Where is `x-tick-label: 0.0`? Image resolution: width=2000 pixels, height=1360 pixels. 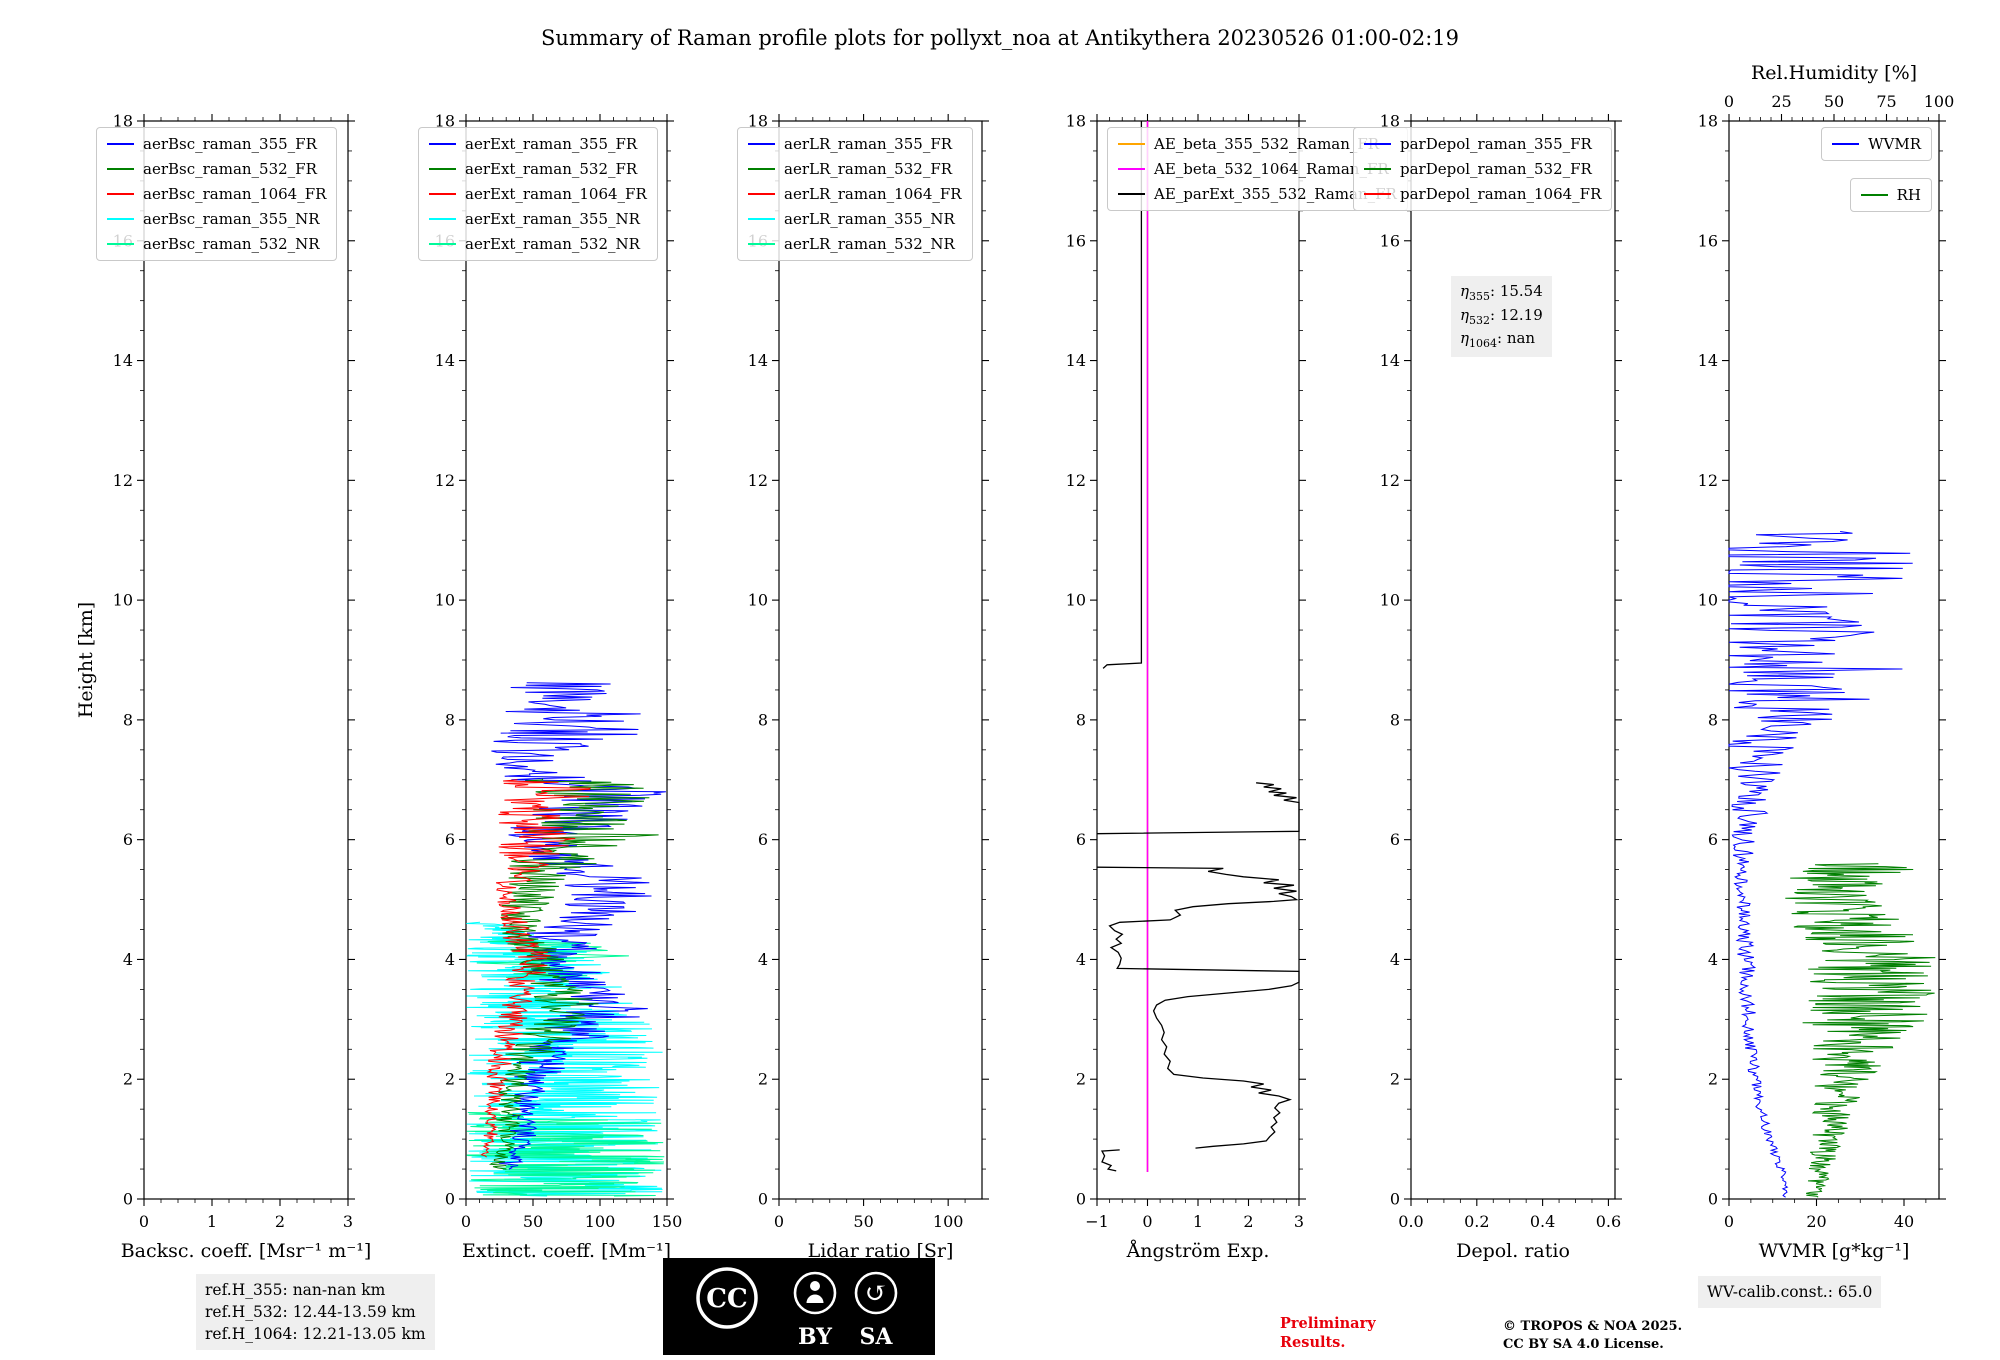
x-tick-label: 0.0 is located at coordinates (1410, 1221).